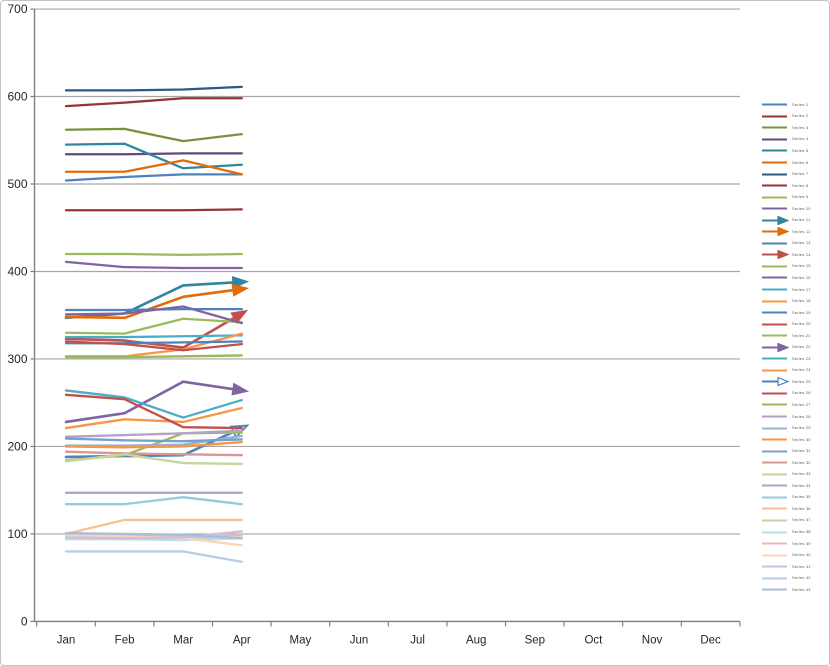 The image size is (830, 666). What do you see at coordinates (786, 428) in the screenshot?
I see `legend-item-29: Series 29` at bounding box center [786, 428].